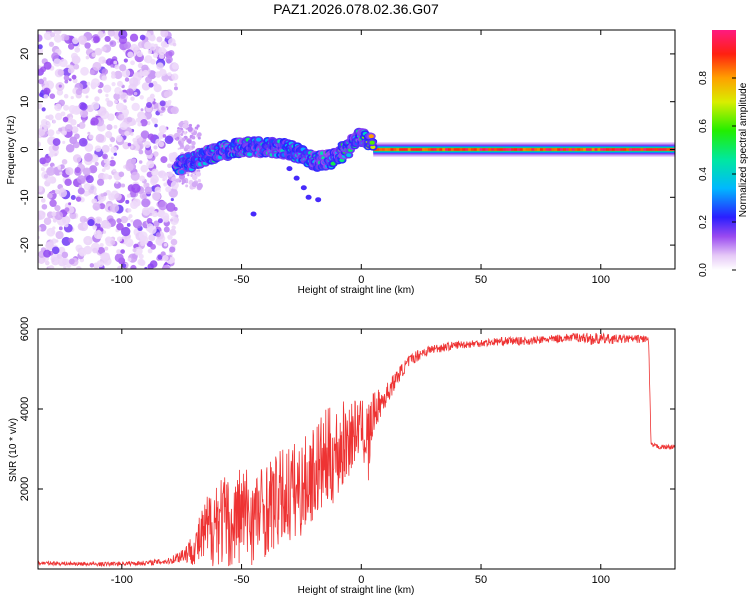 The image size is (750, 600). Describe the element at coordinates (703, 126) in the screenshot. I see `colorbar-tick-label: 0.6` at that location.